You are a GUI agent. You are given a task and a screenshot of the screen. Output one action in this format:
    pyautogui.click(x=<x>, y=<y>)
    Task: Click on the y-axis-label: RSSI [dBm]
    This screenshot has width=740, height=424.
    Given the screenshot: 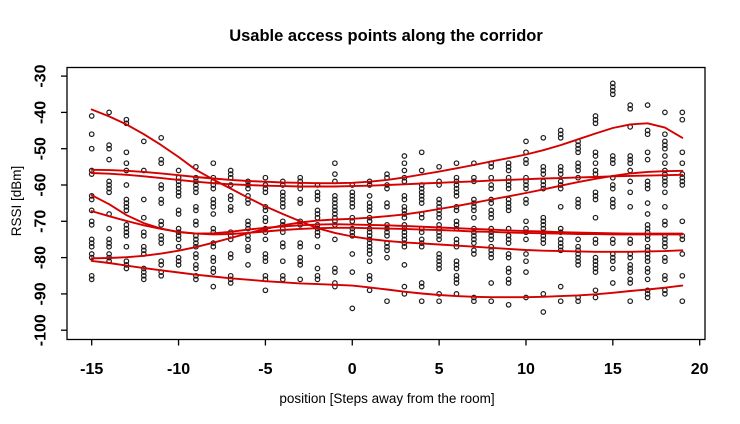 What is the action you would take?
    pyautogui.click(x=16, y=201)
    